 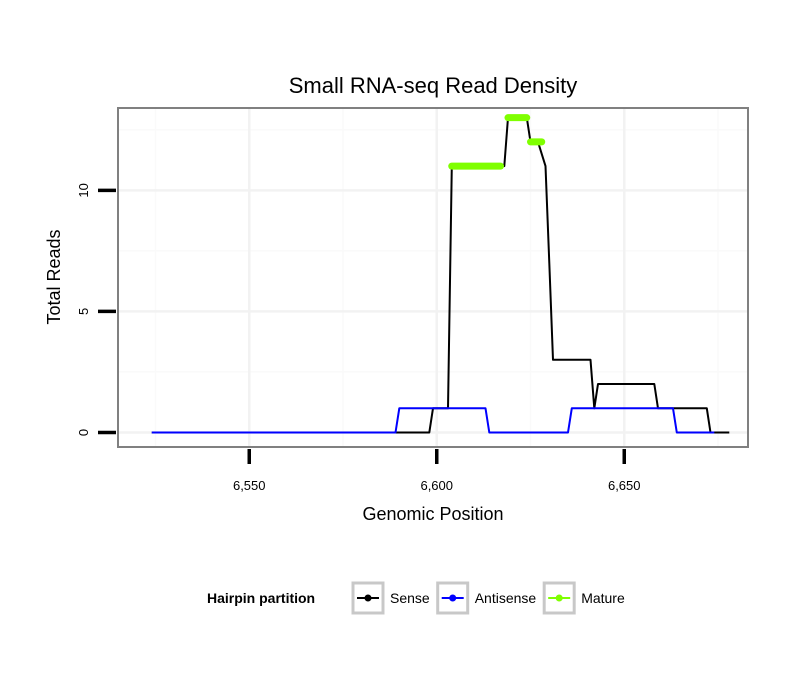 I want to click on legend-items: Sense Antisense Mature, so click(x=488, y=598).